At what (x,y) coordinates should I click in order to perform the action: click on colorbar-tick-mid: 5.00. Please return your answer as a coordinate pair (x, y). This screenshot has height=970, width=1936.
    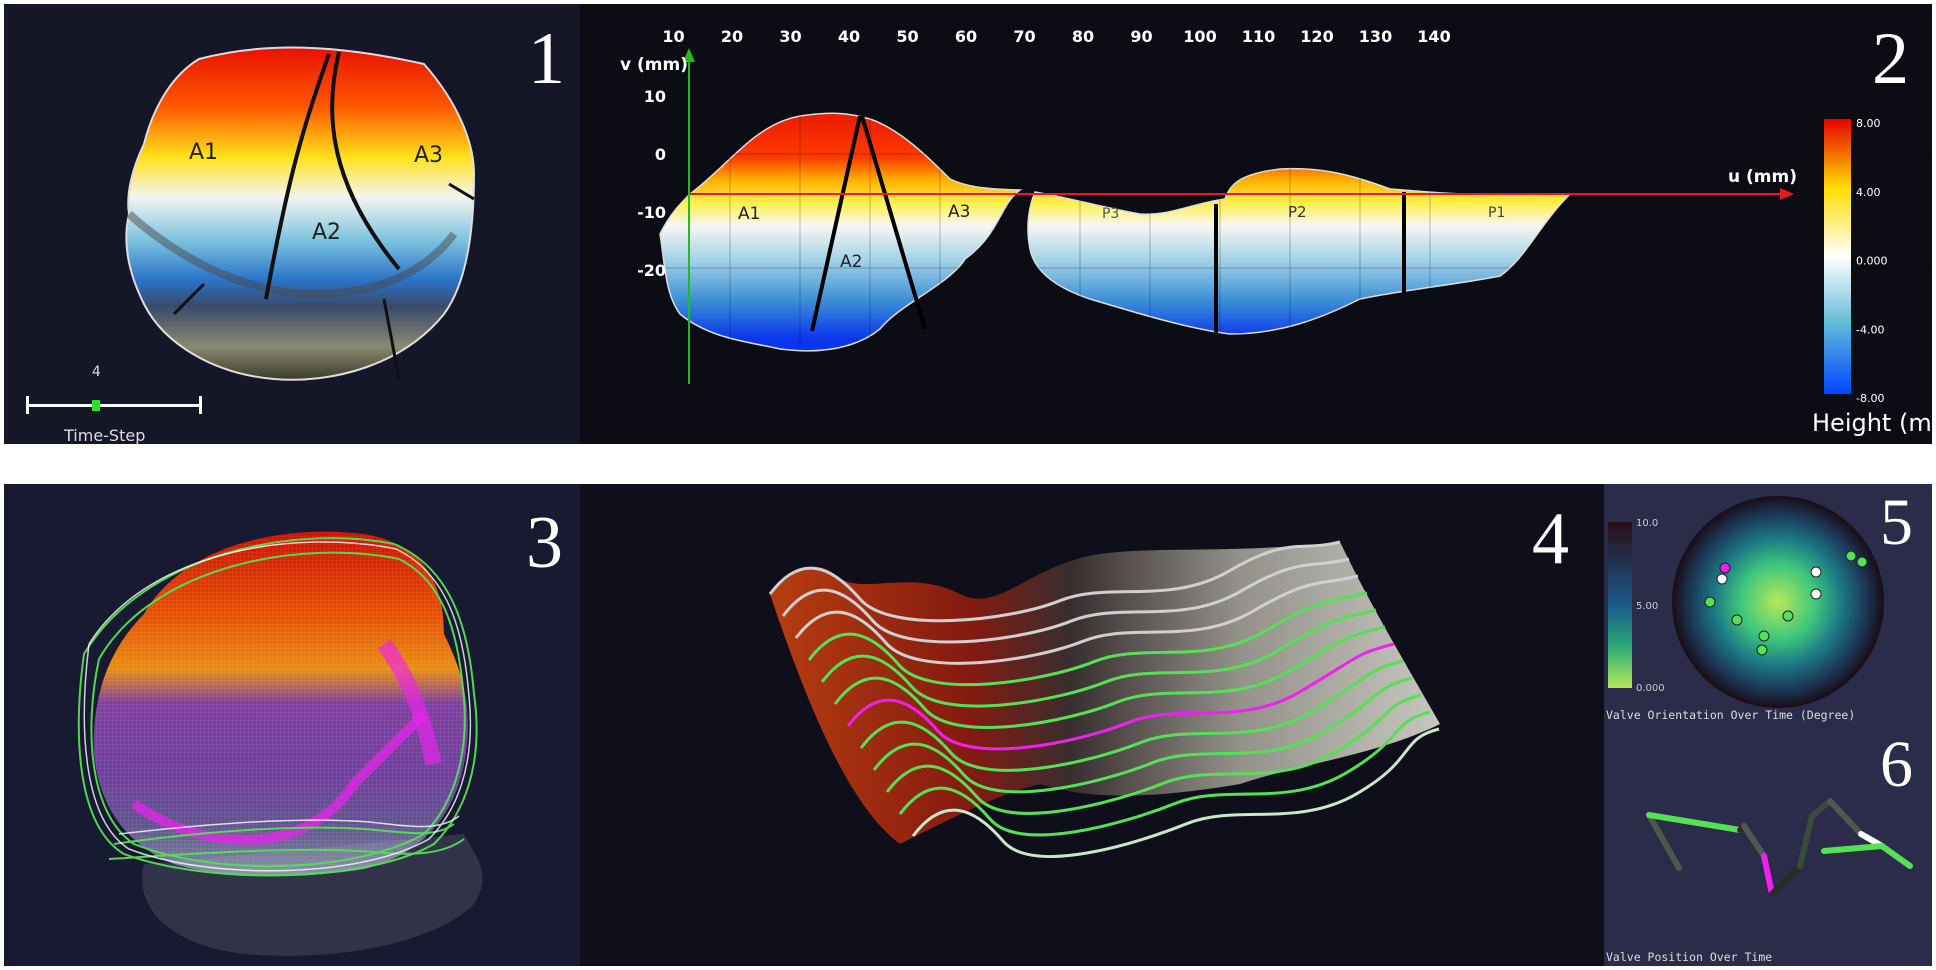
    Looking at the image, I should click on (1647, 606).